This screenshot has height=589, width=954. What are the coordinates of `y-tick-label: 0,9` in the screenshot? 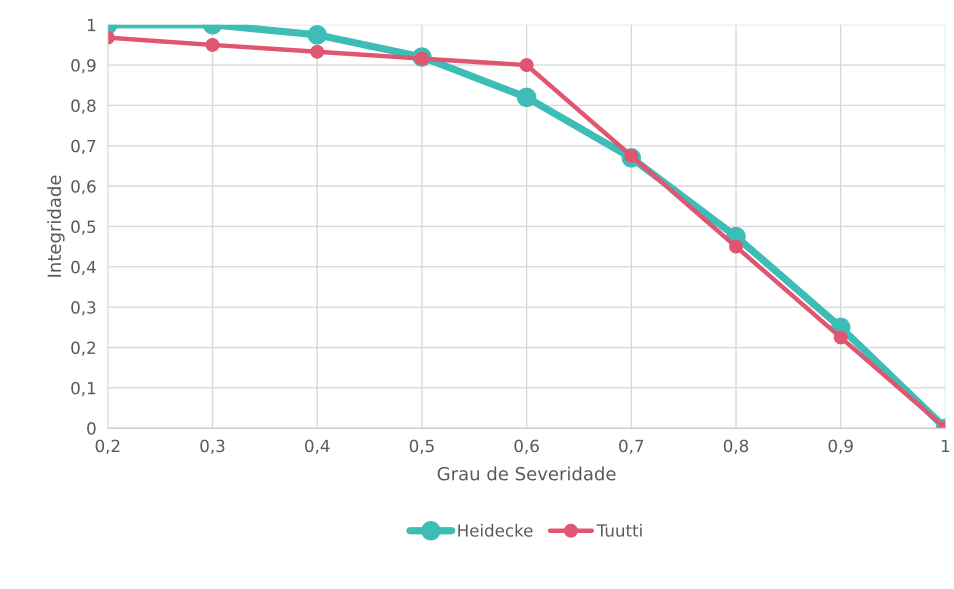 It's located at (83, 66).